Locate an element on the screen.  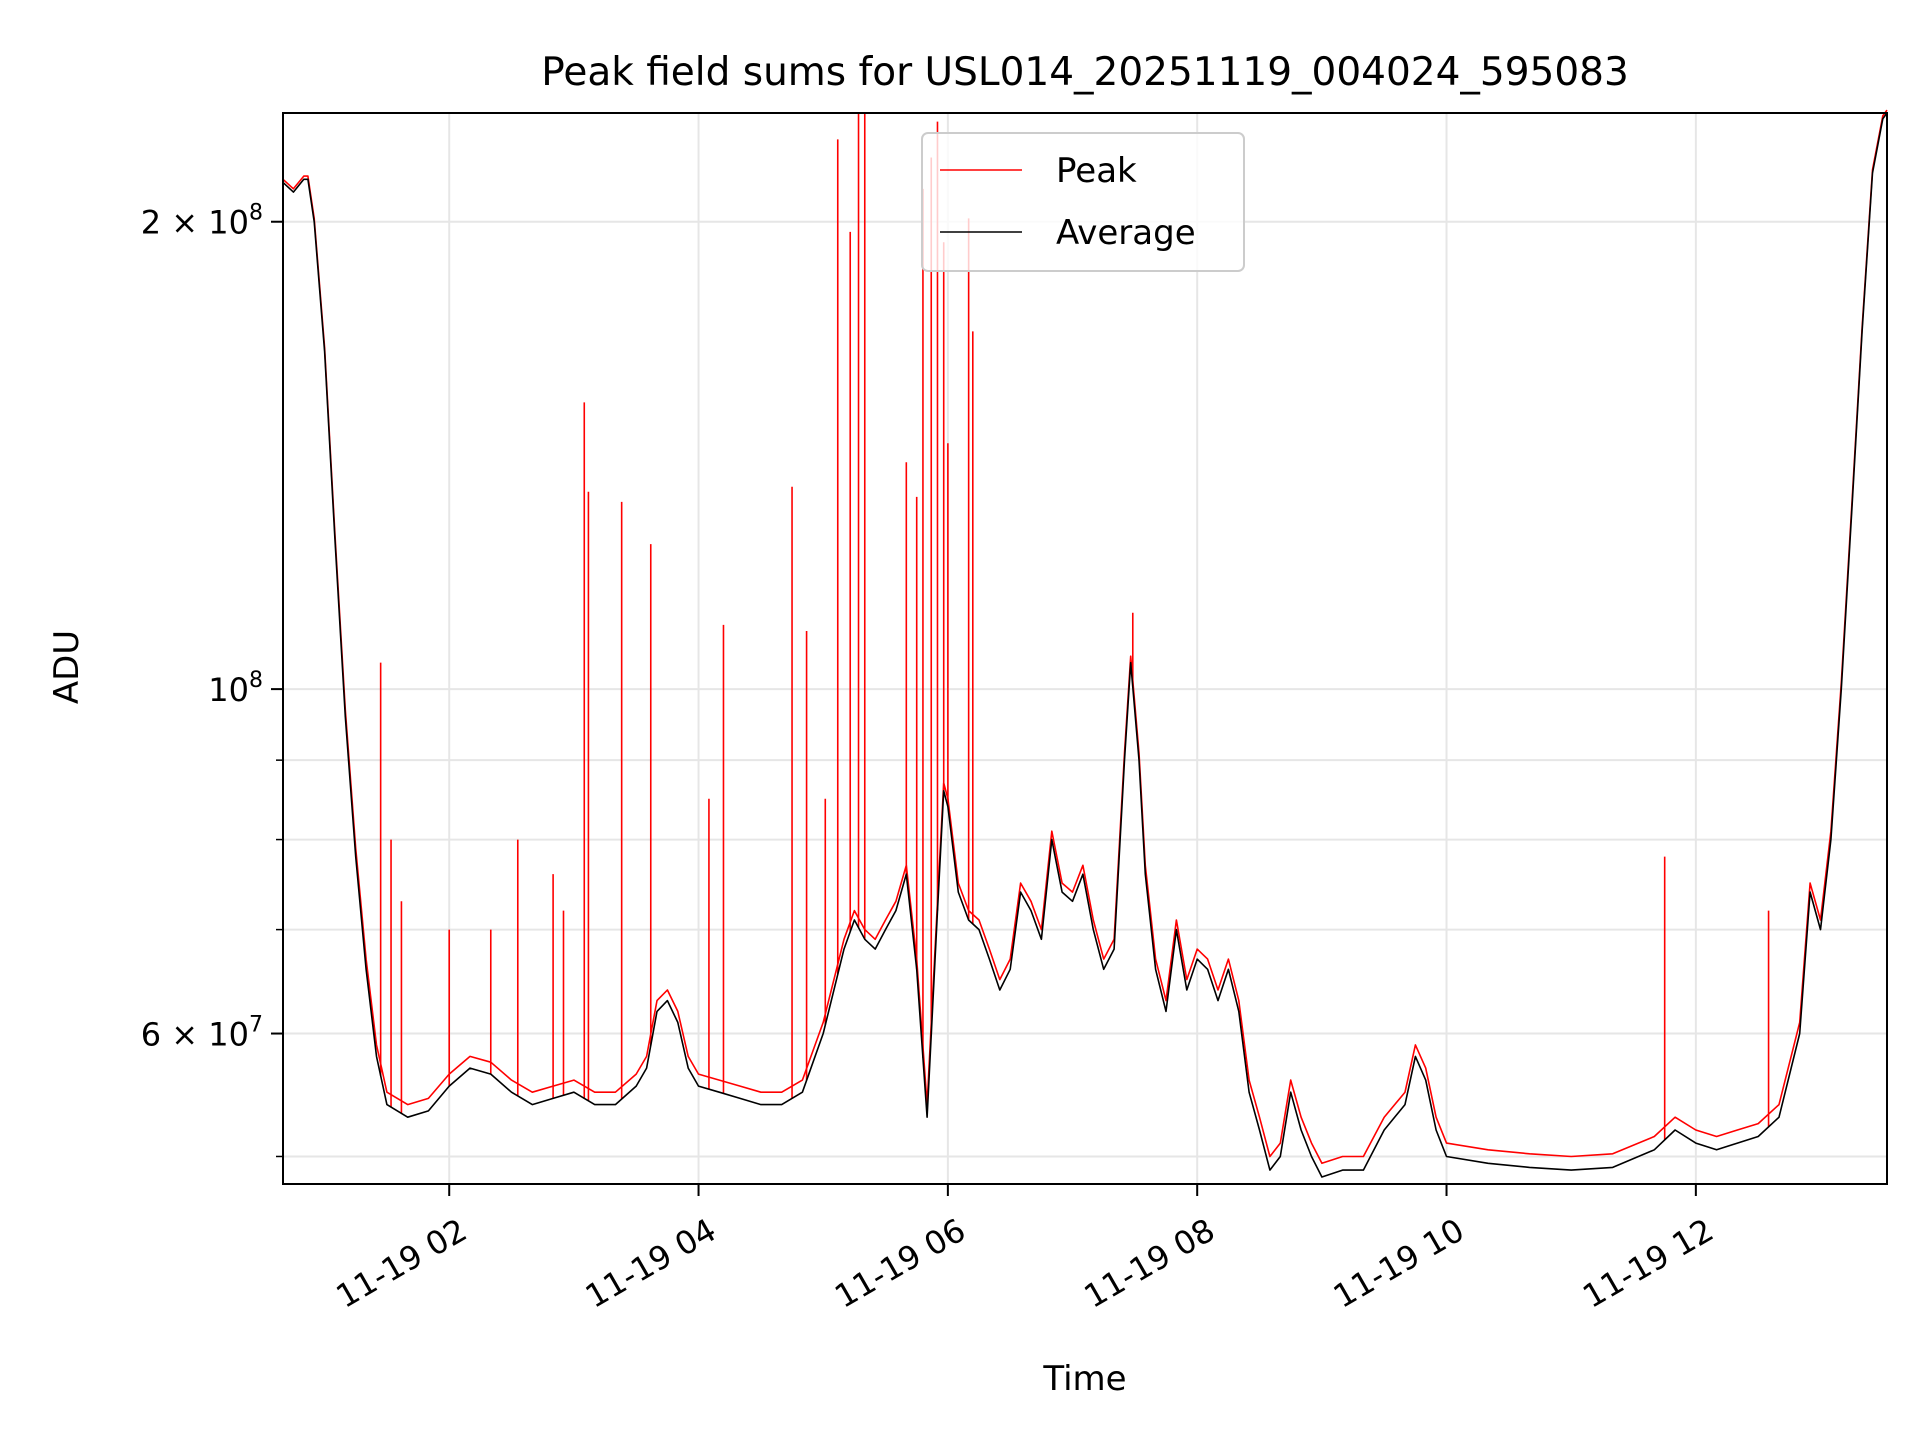
legend-box is located at coordinates (1083, 202).